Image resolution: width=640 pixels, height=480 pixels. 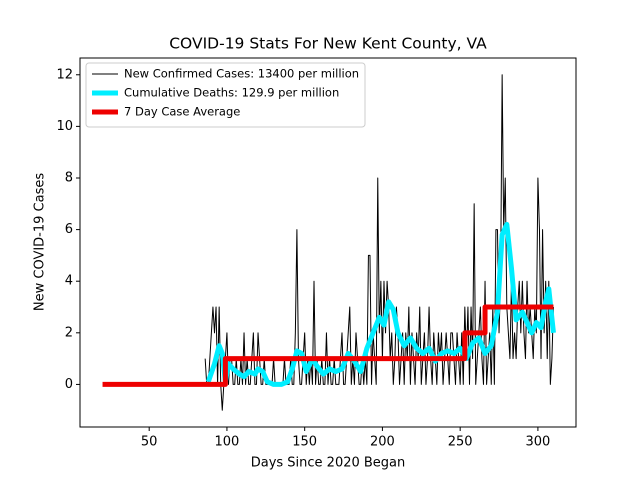 What do you see at coordinates (64, 74) in the screenshot?
I see `y-tick-label: 12` at bounding box center [64, 74].